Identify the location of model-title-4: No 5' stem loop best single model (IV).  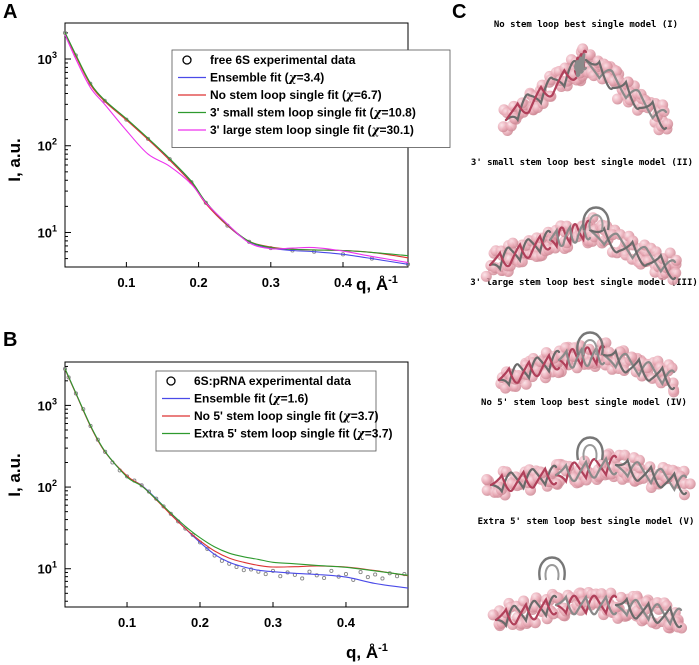
(584, 402).